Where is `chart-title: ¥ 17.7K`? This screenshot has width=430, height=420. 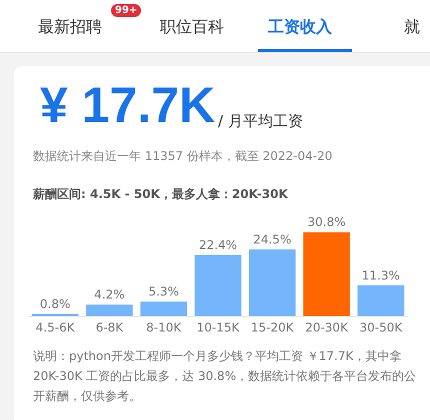 chart-title: ¥ 17.7K is located at coordinates (128, 105).